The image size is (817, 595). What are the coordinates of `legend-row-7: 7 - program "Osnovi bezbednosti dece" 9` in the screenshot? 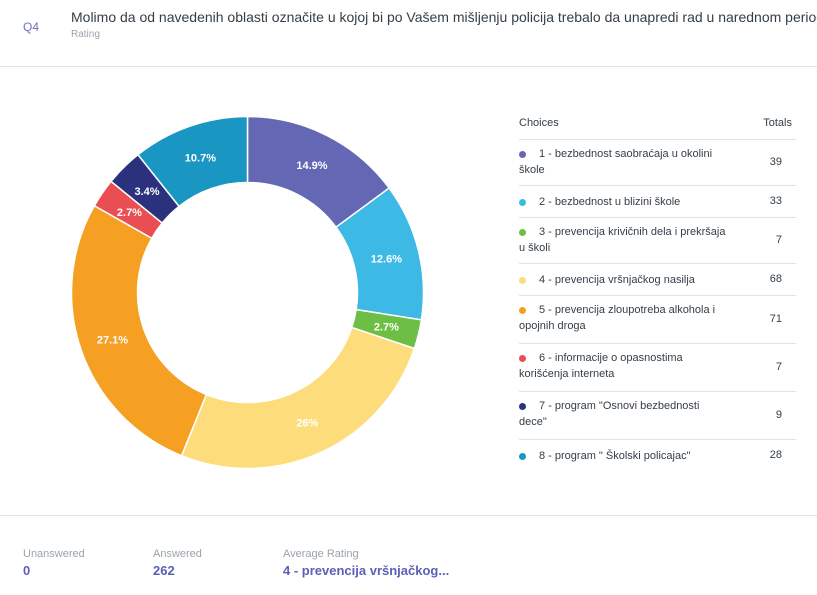 It's located at (657, 415).